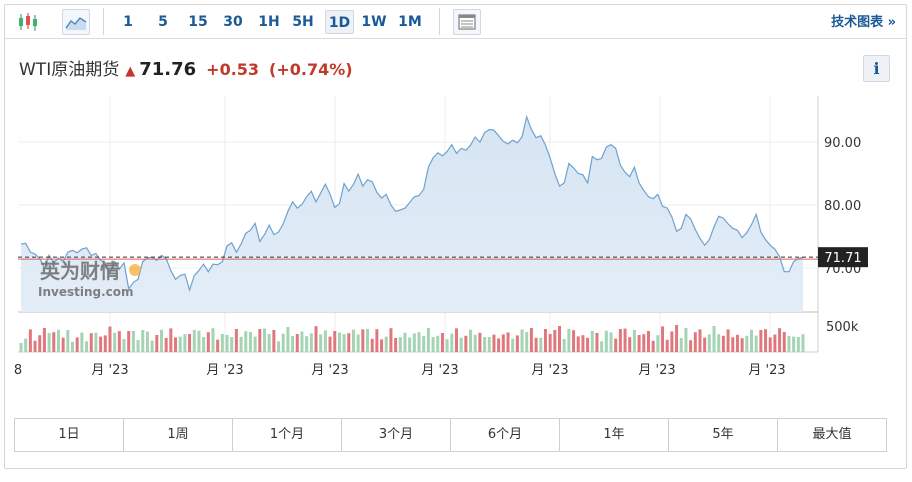 This screenshot has width=912, height=482. What do you see at coordinates (410, 22) in the screenshot?
I see `period-1m: 1M` at bounding box center [410, 22].